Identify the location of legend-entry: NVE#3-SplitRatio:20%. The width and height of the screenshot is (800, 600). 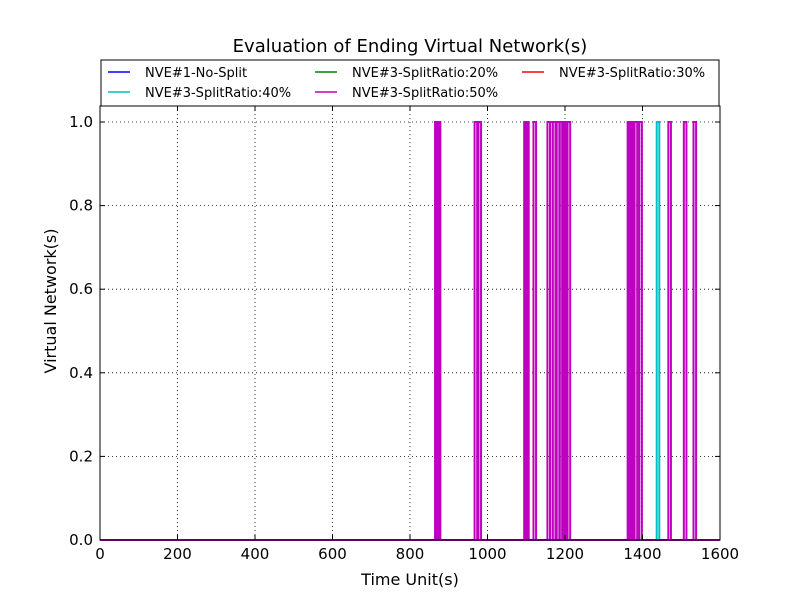
(425, 73).